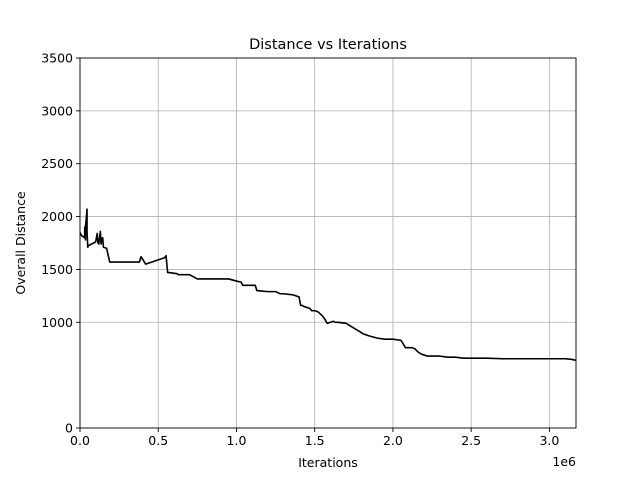  I want to click on x-tick-label: 3.0, so click(549, 440).